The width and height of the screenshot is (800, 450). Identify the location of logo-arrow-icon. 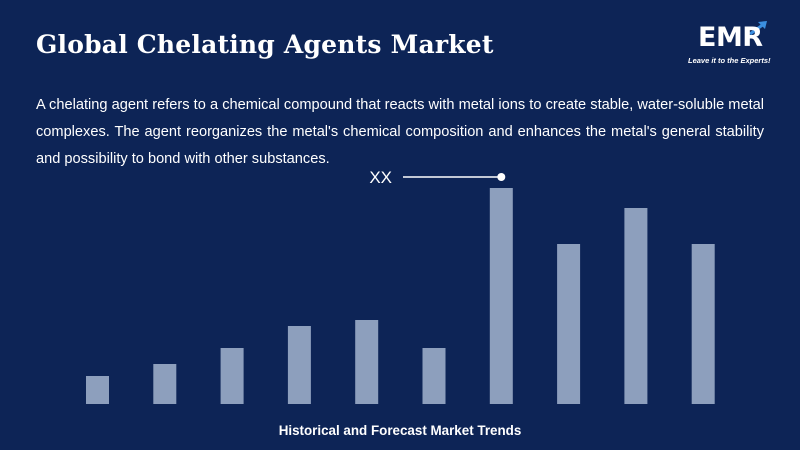
(758, 28).